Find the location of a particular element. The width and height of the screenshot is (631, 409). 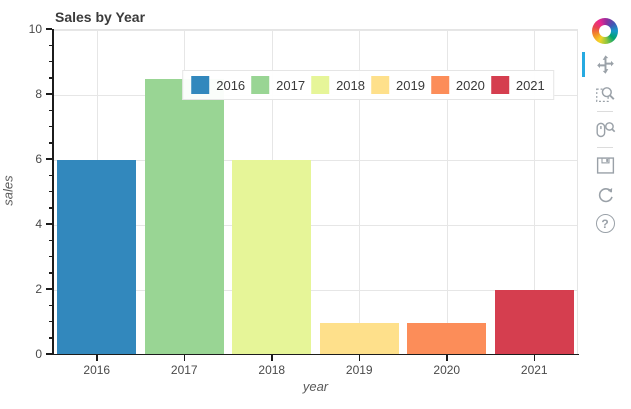

bar-2020 is located at coordinates (447, 338).